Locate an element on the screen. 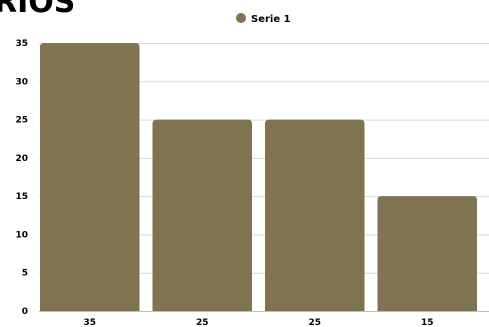 The image size is (489, 327). x-axis: 35 25 25 15 is located at coordinates (258, 322).